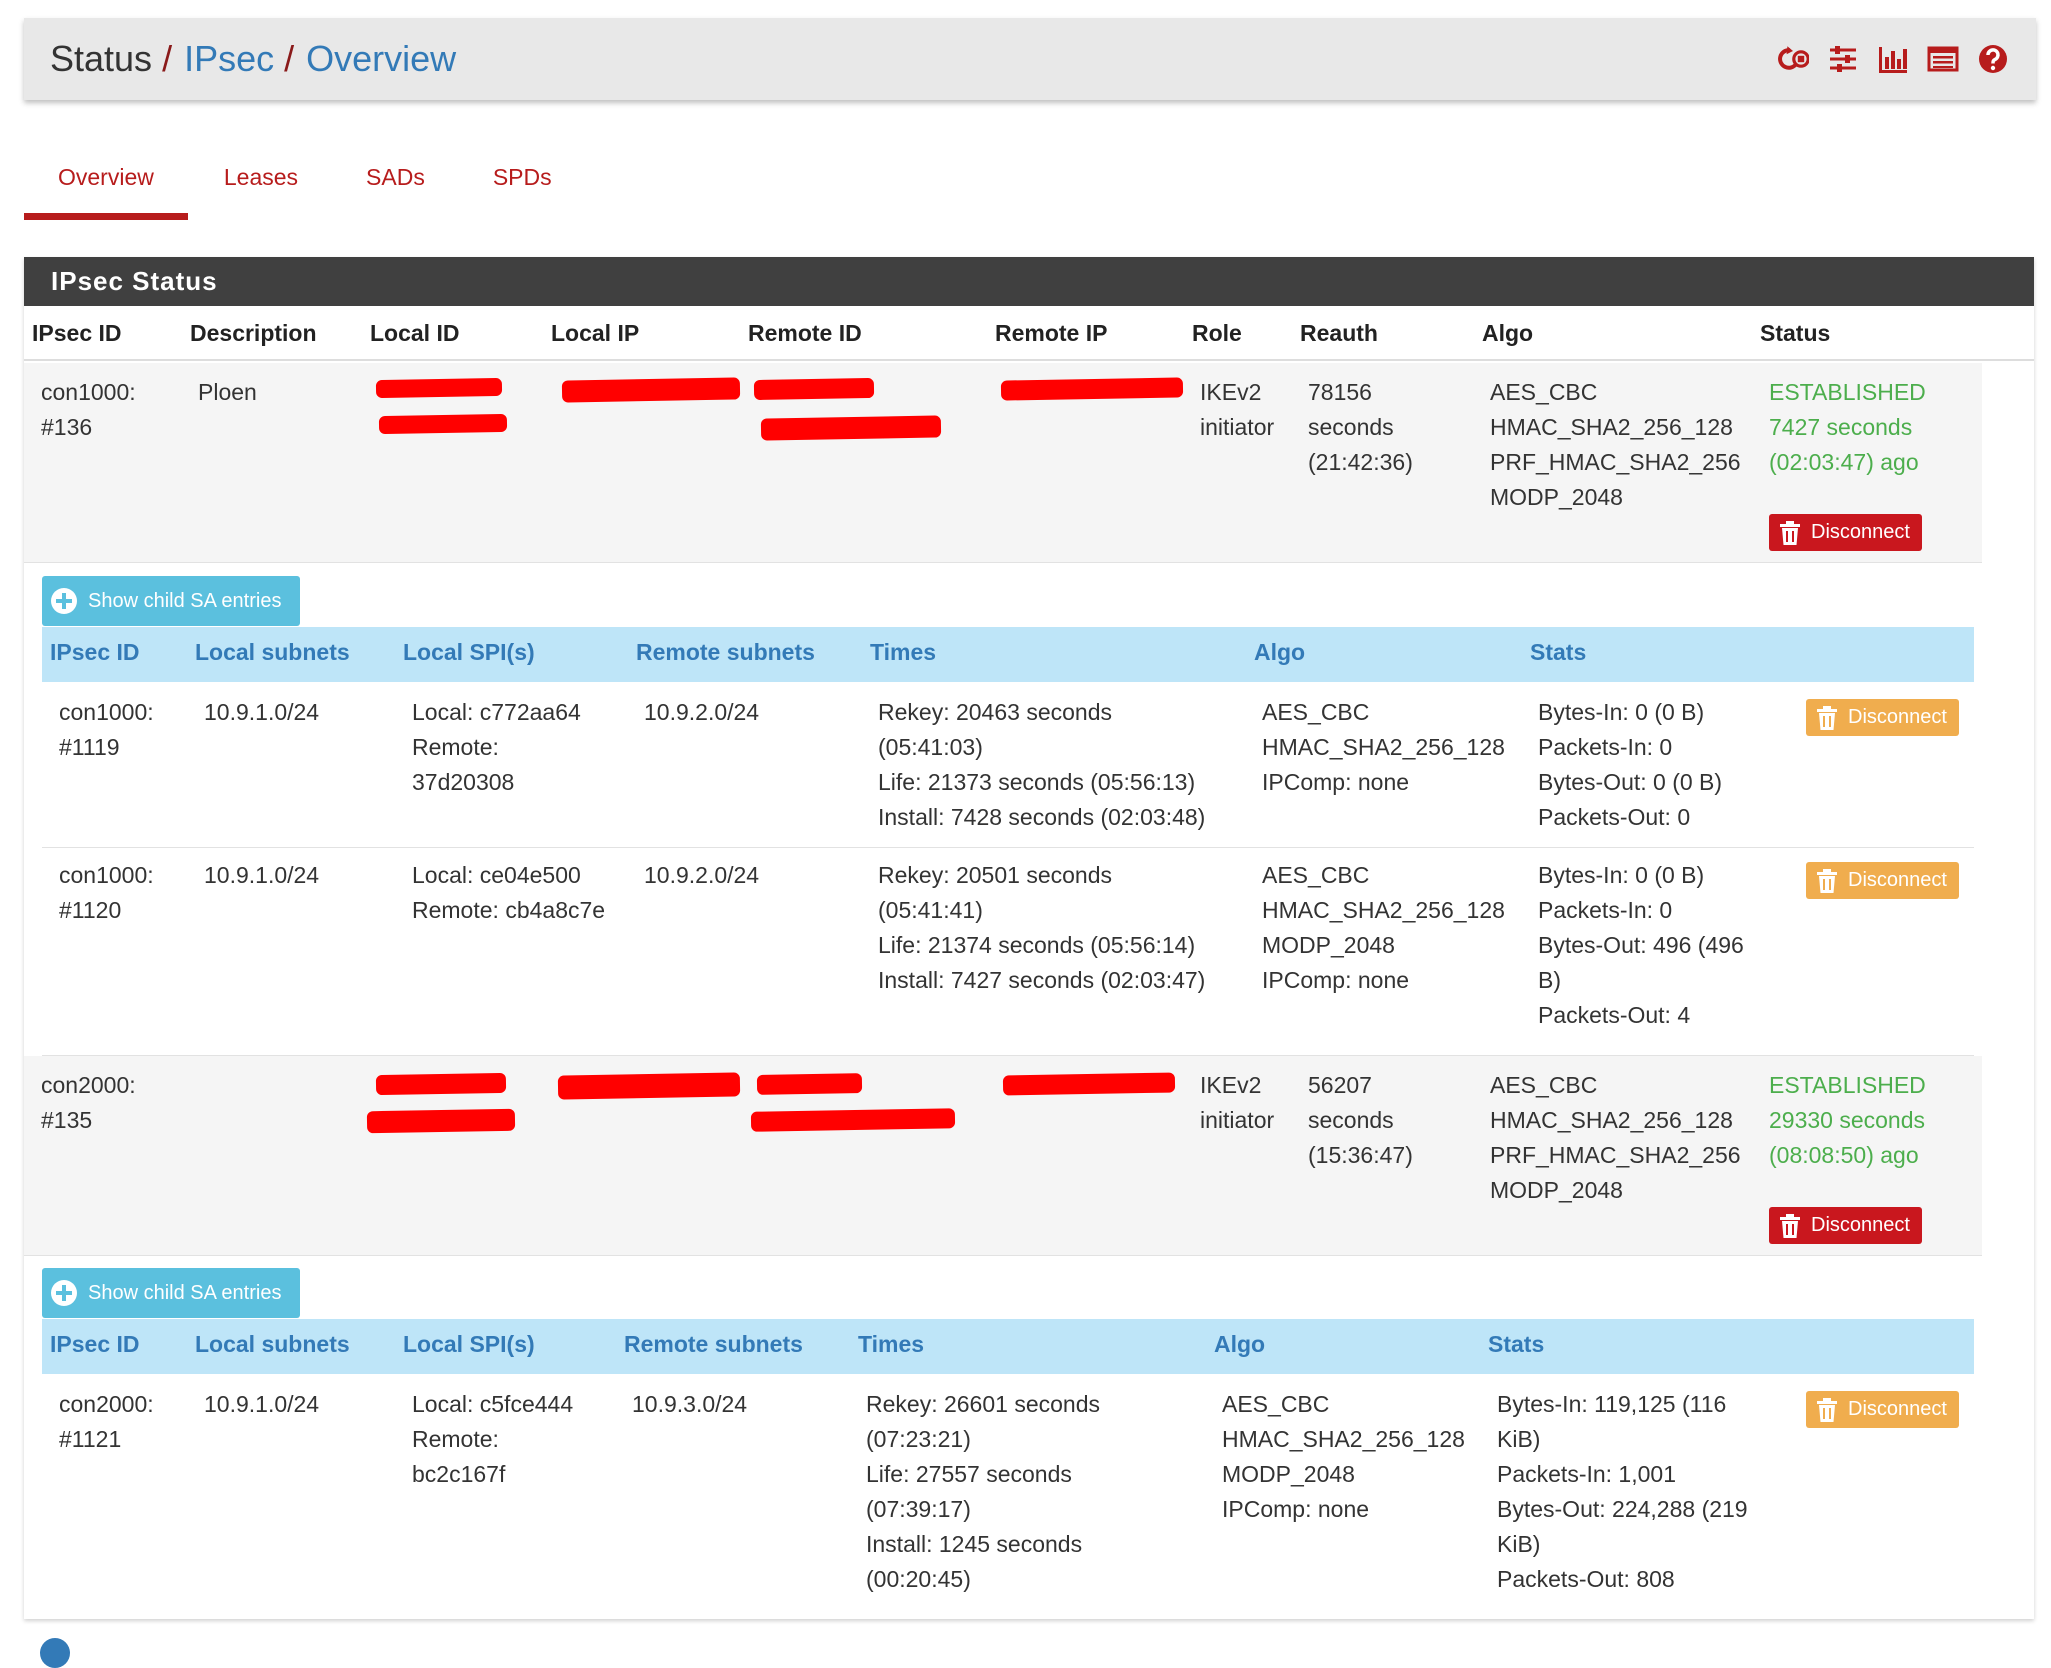 The height and width of the screenshot is (1668, 2051). Describe the element at coordinates (805, 333) in the screenshot. I see `column-header: Remote ID` at that location.